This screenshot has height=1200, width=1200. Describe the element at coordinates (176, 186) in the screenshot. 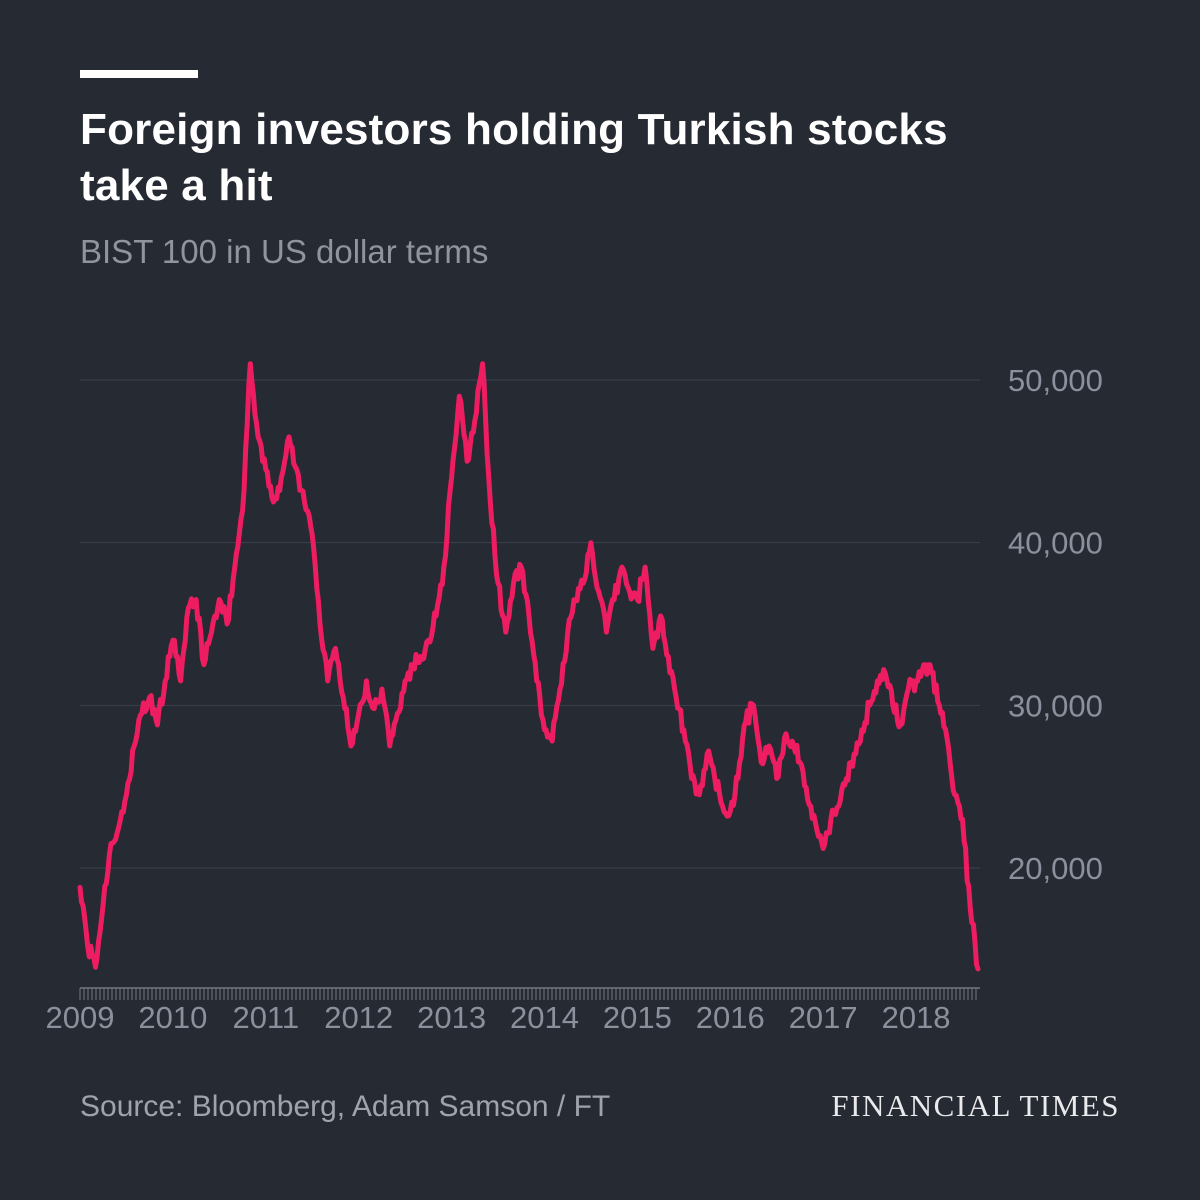

I see `chart-title-line2: take a hit` at that location.